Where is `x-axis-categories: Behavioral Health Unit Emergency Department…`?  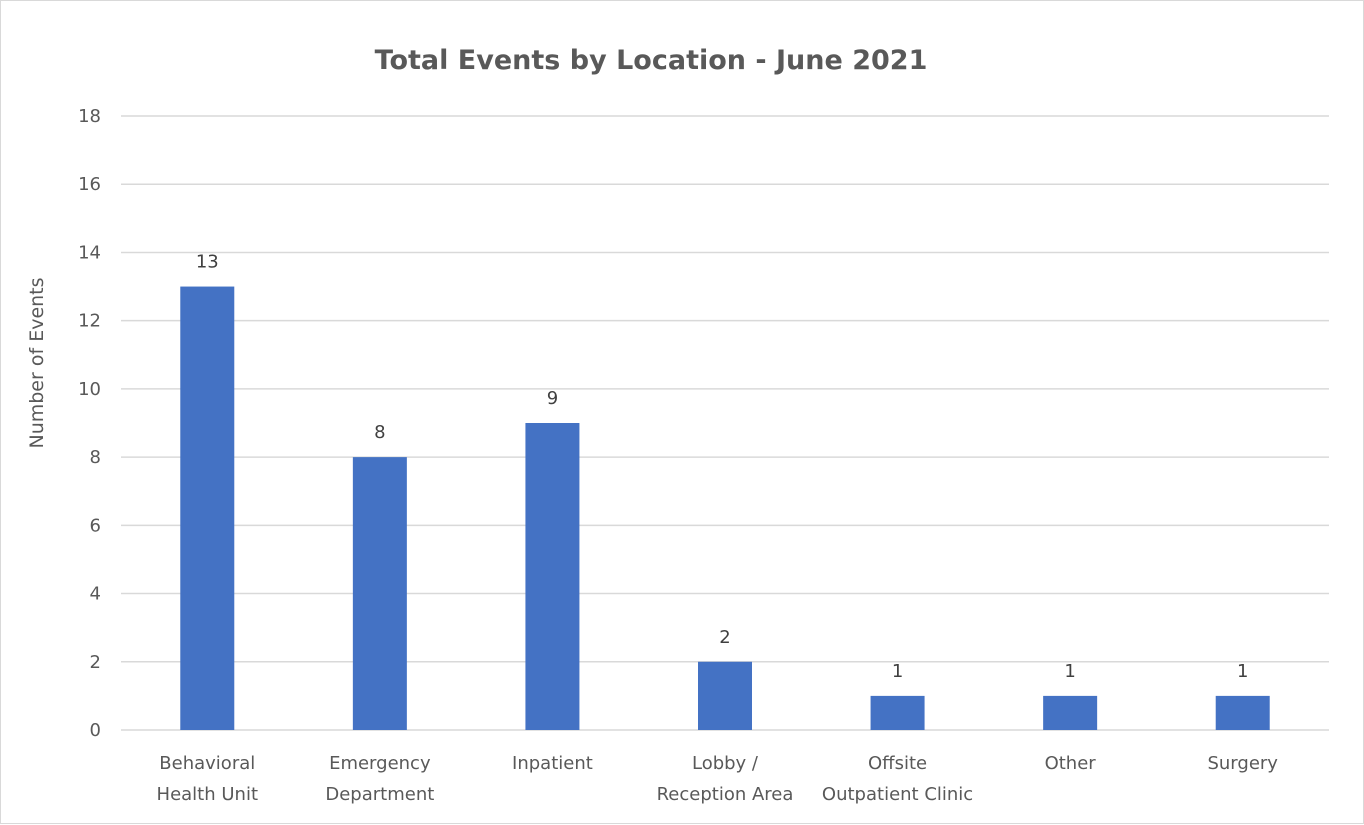 x-axis-categories: Behavioral Health Unit Emergency Department… is located at coordinates (718, 779).